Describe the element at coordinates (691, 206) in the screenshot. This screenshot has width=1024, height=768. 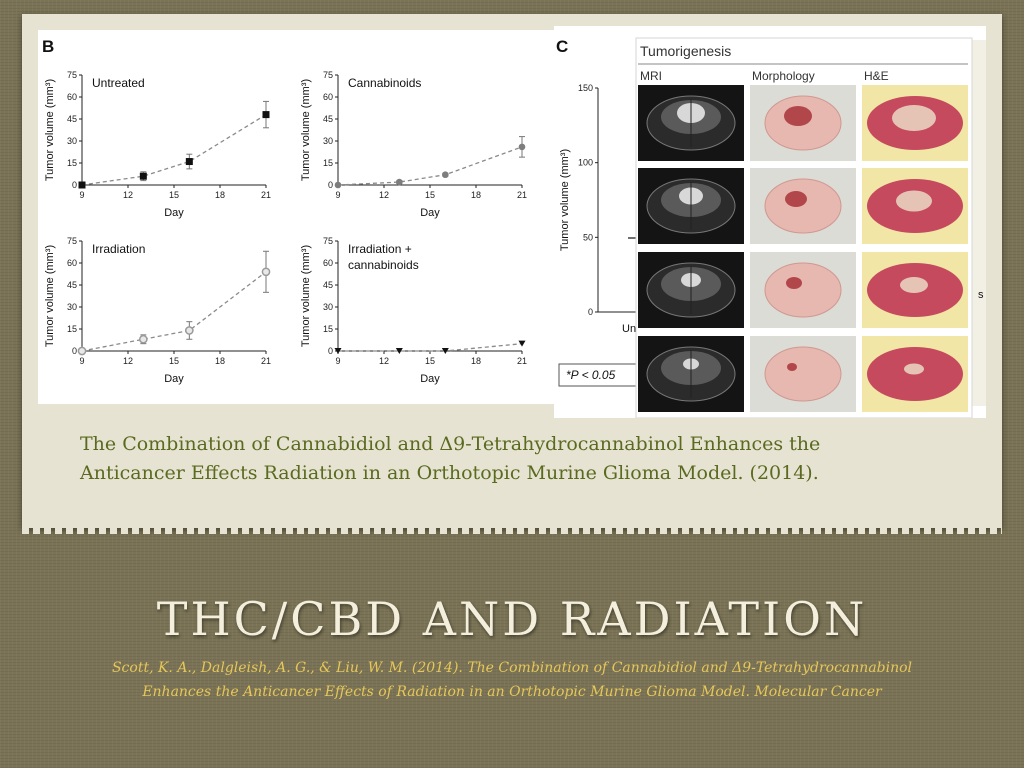
I see `mri-image` at that location.